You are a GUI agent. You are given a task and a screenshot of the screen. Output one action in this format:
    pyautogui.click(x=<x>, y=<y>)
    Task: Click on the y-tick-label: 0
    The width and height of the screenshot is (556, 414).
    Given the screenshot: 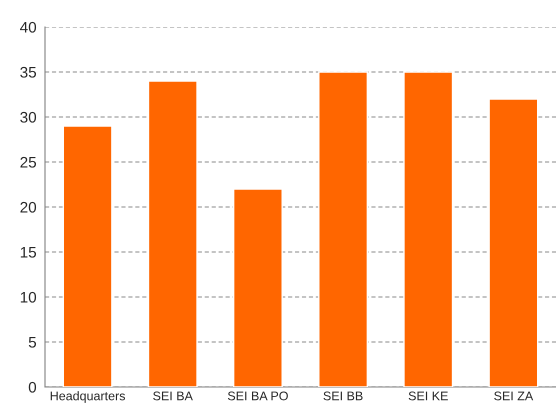 What is the action you would take?
    pyautogui.click(x=32, y=387)
    